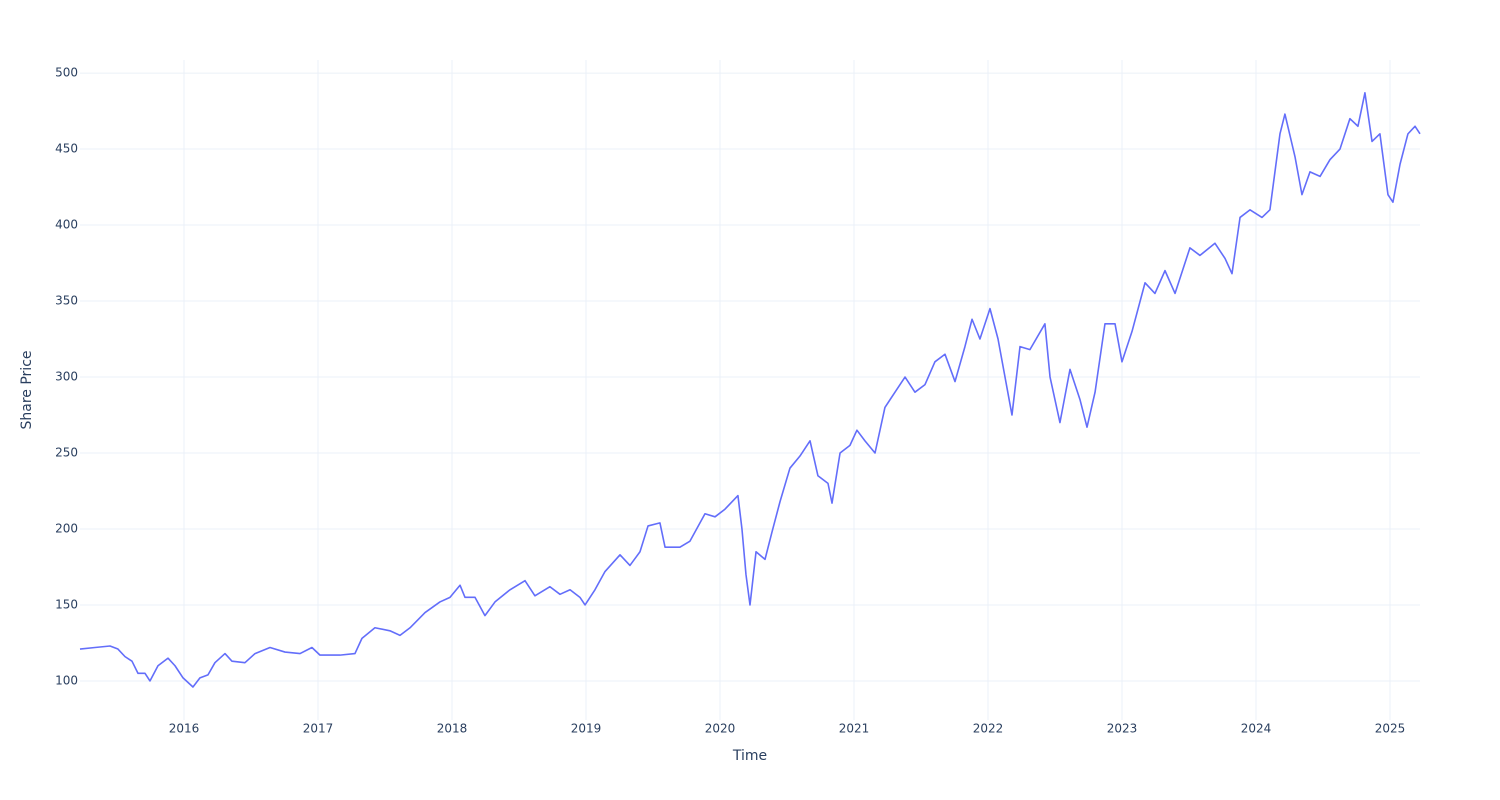 The image size is (1500, 800). I want to click on x-tick-label: 2025, so click(1390, 729).